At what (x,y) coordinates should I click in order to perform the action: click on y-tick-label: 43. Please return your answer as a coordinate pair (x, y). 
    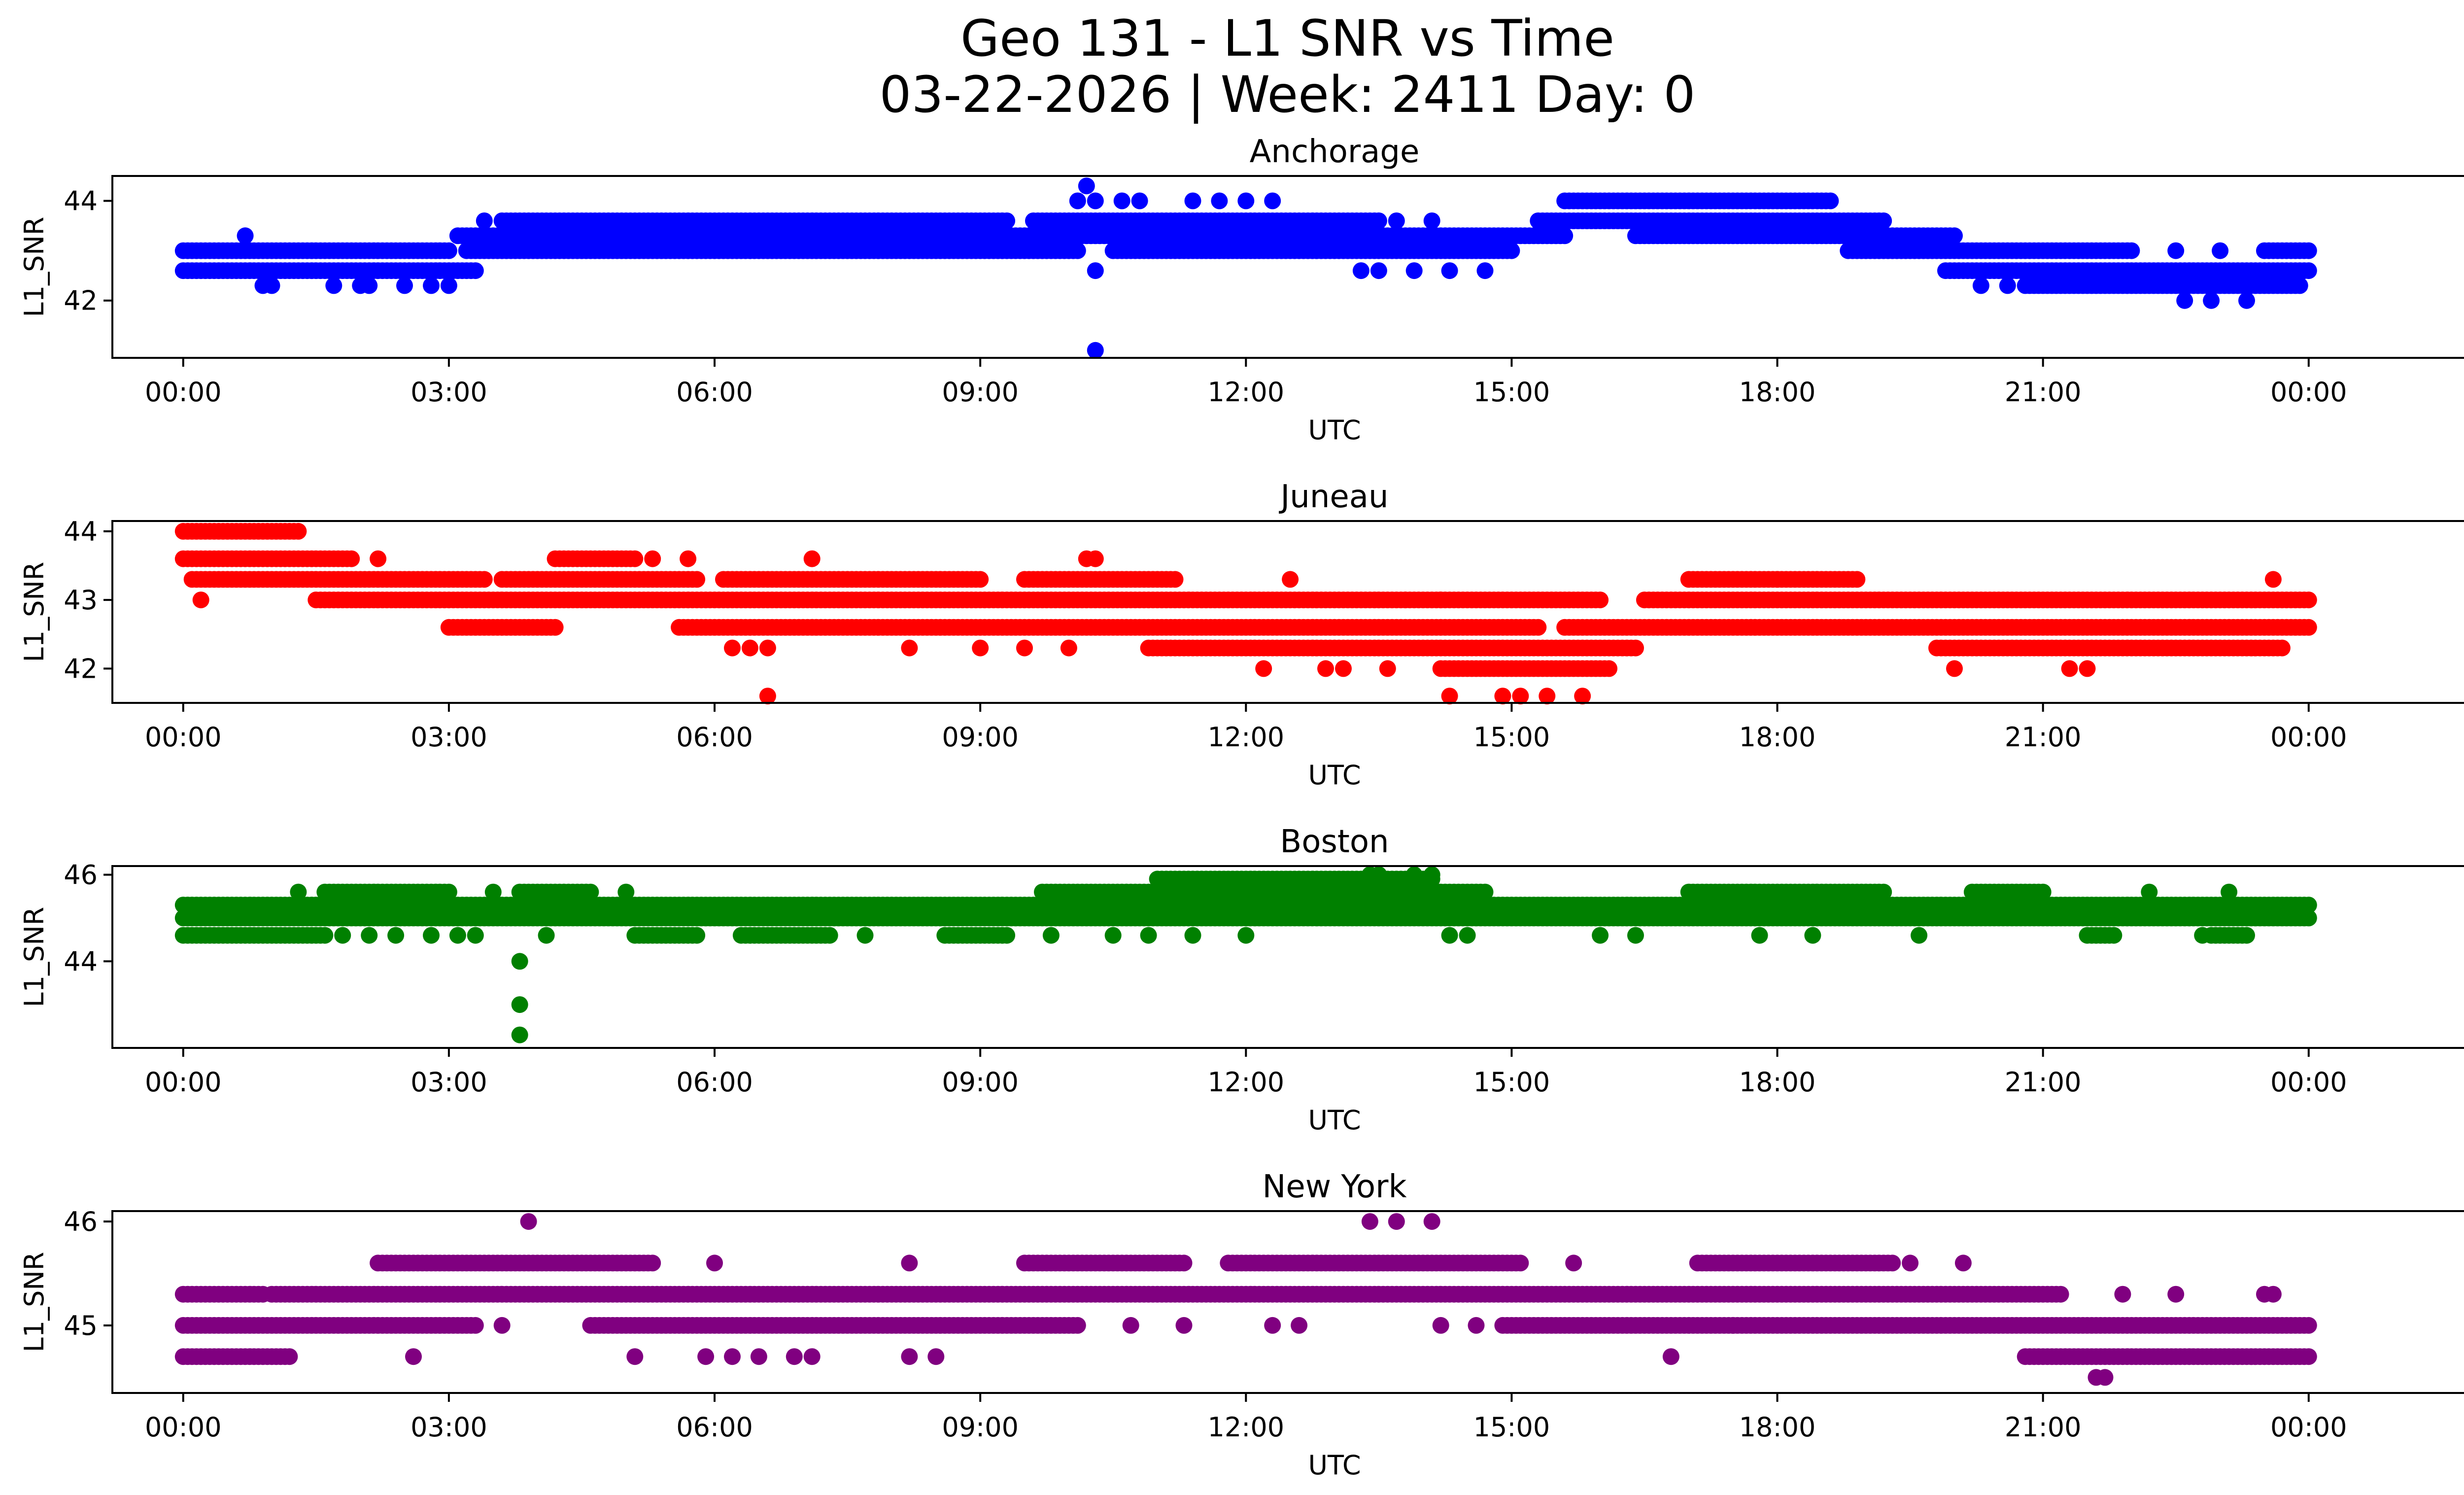
    Looking at the image, I should click on (81, 600).